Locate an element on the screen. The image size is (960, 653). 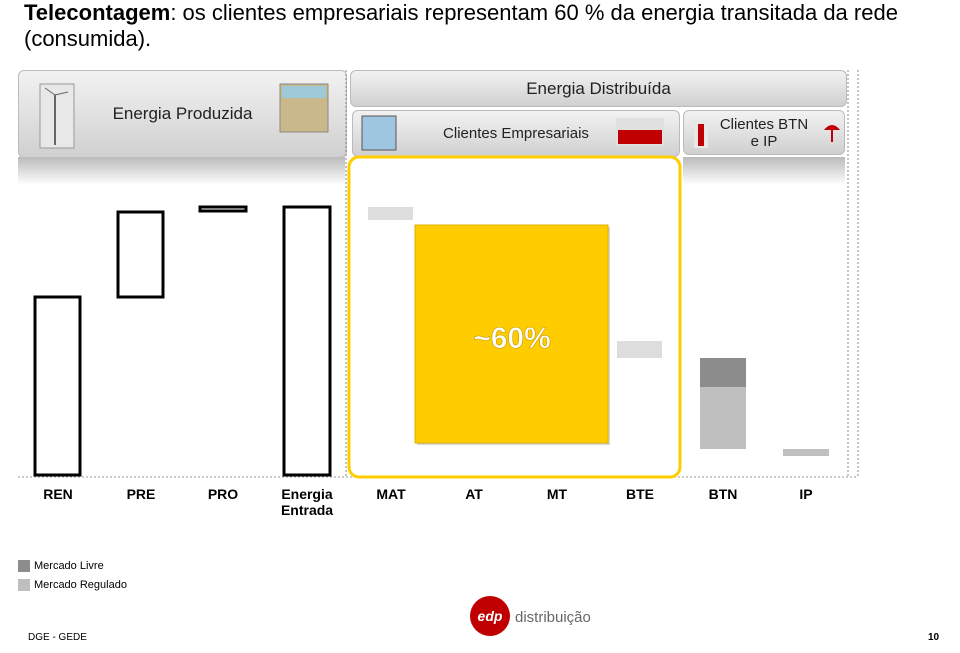
category-label: BTN is located at coordinates (723, 494).